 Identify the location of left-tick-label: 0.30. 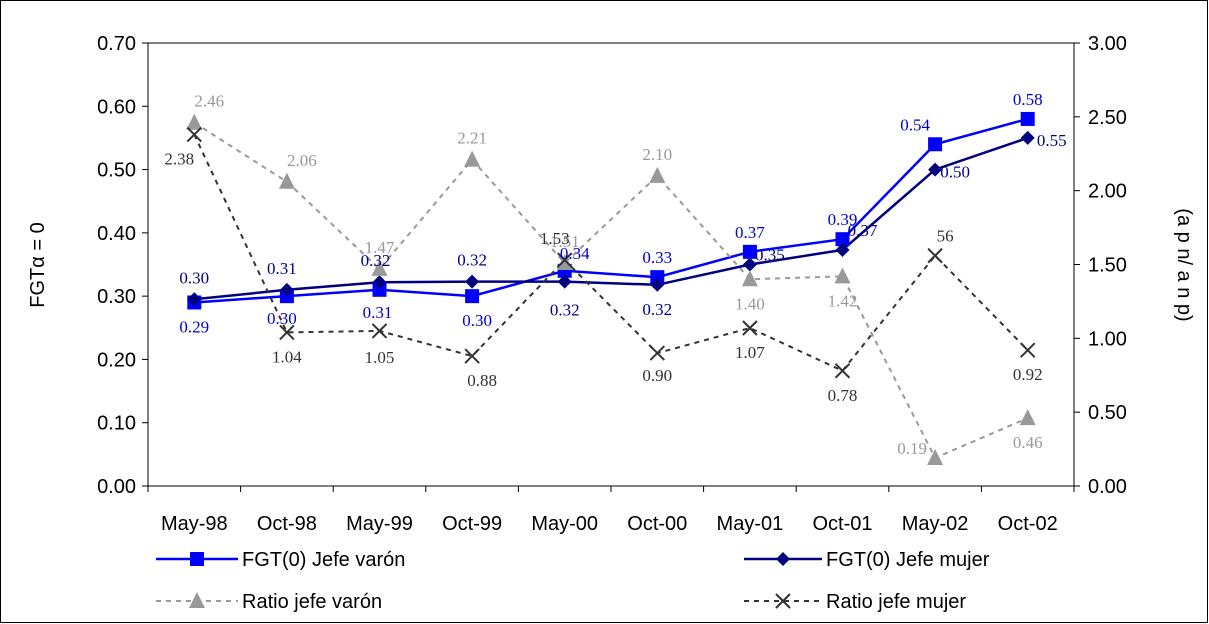
(116, 297).